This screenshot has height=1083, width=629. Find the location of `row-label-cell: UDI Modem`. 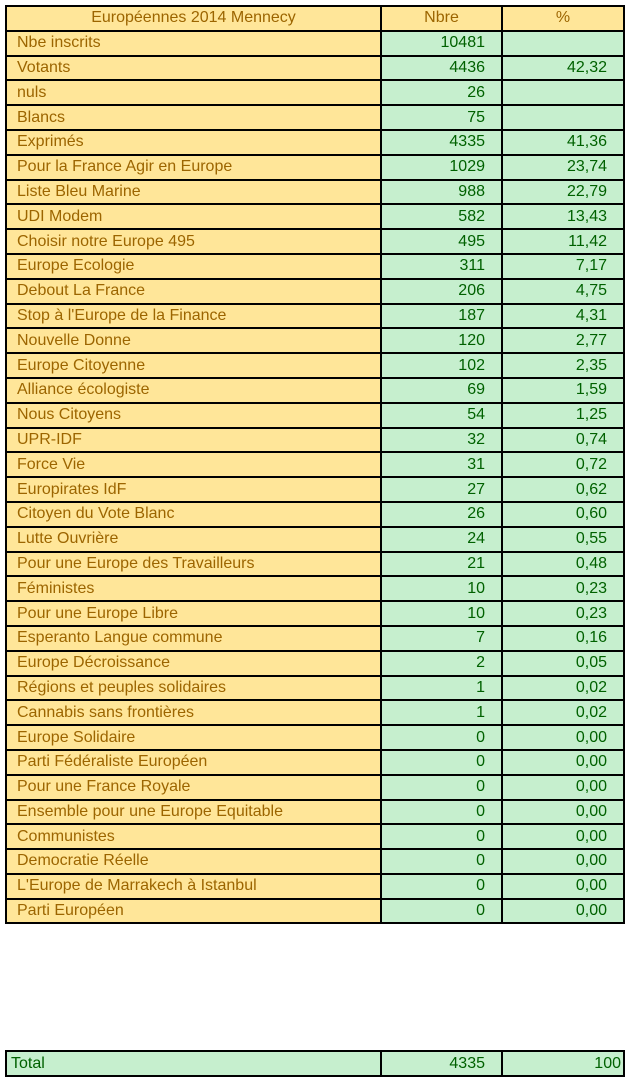

row-label-cell: UDI Modem is located at coordinates (193, 217).